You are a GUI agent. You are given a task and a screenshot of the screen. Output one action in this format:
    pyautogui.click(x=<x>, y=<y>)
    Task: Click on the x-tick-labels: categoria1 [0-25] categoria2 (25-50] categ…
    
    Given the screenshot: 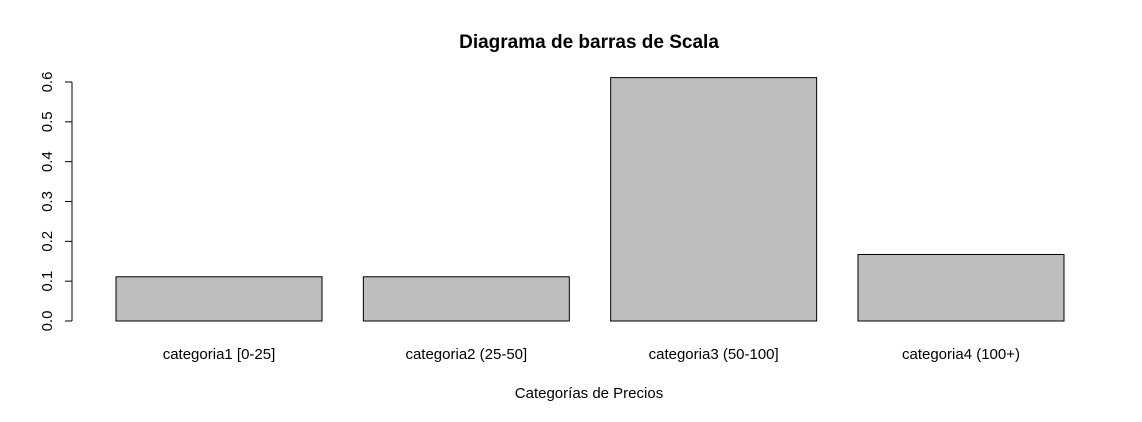 What is the action you would take?
    pyautogui.click(x=591, y=354)
    